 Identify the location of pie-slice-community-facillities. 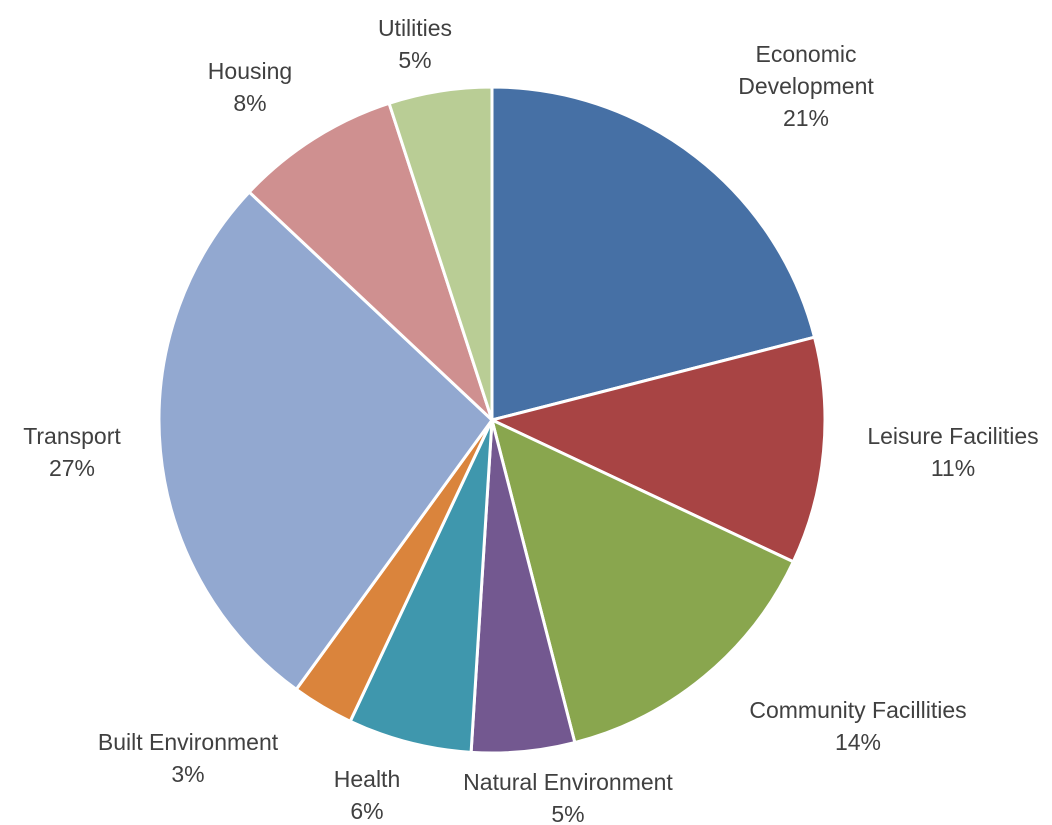
(642, 581).